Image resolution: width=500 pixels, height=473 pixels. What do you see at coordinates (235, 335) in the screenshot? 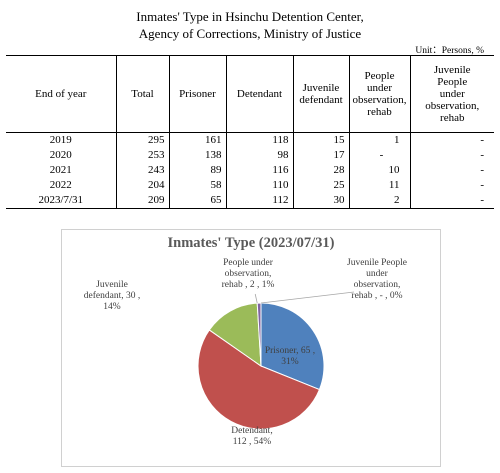
I see `pie-slice-juvenile-defendant` at bounding box center [235, 335].